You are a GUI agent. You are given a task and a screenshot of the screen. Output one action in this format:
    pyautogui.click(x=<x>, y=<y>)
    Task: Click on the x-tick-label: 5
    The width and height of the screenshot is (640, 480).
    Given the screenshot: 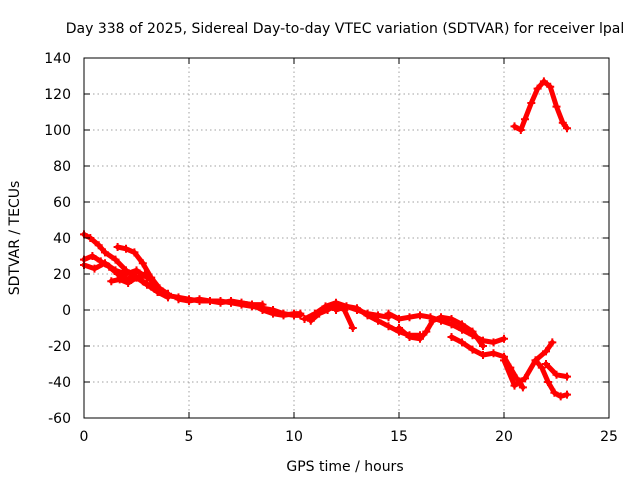 What is the action you would take?
    pyautogui.click(x=189, y=437)
    